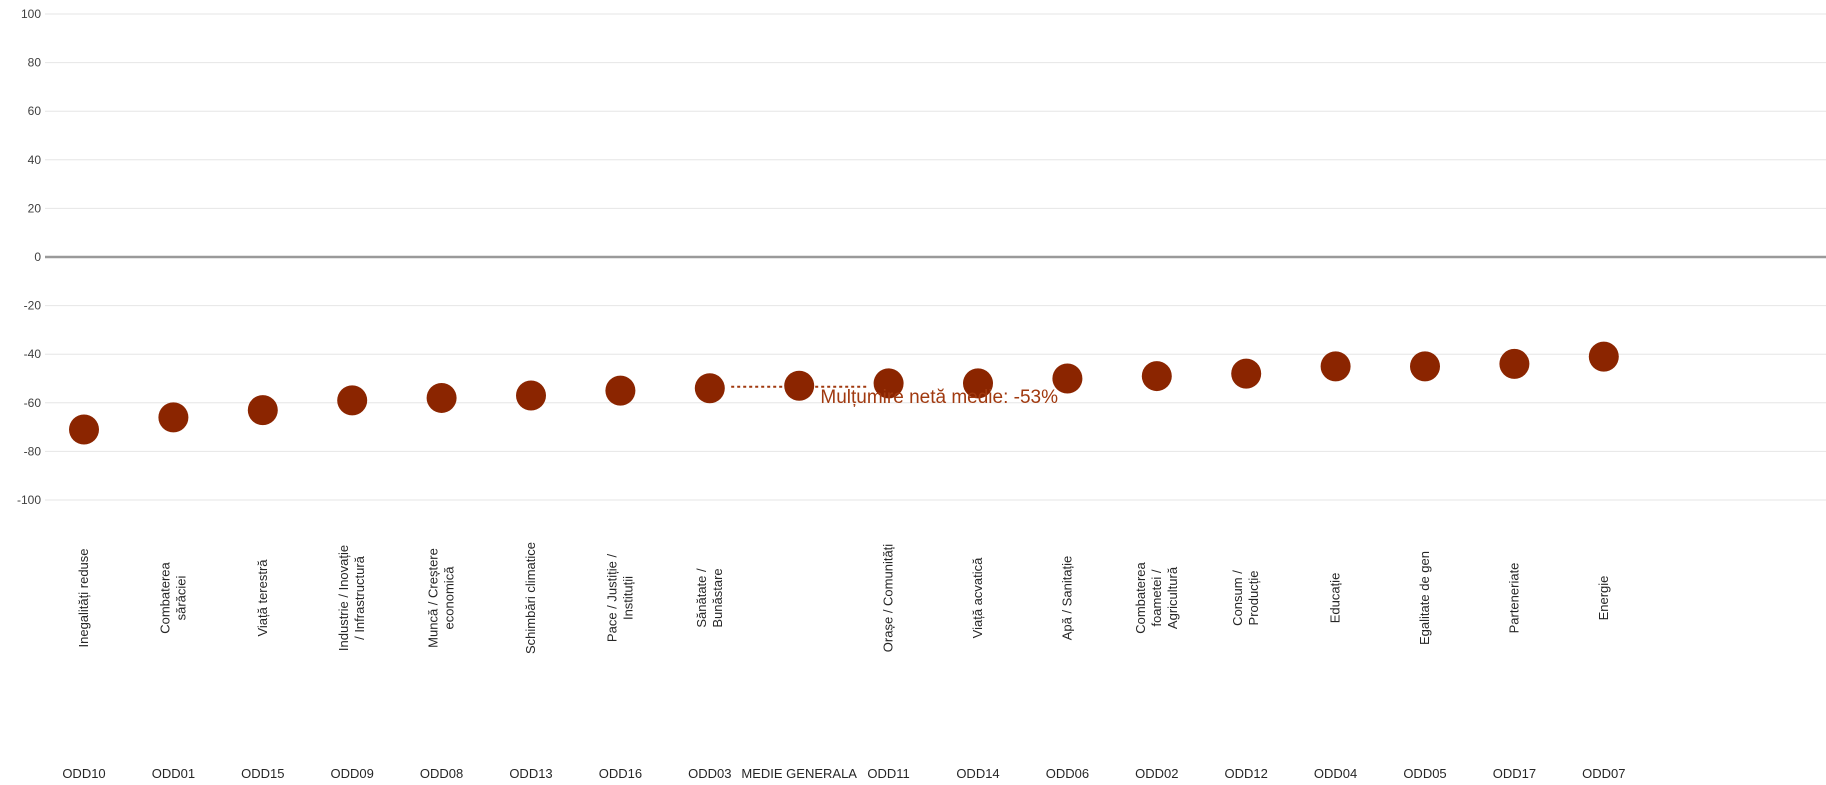 The image size is (1826, 785). What do you see at coordinates (433, 598) in the screenshot?
I see `category-label-line: Muncă / Creștere` at bounding box center [433, 598].